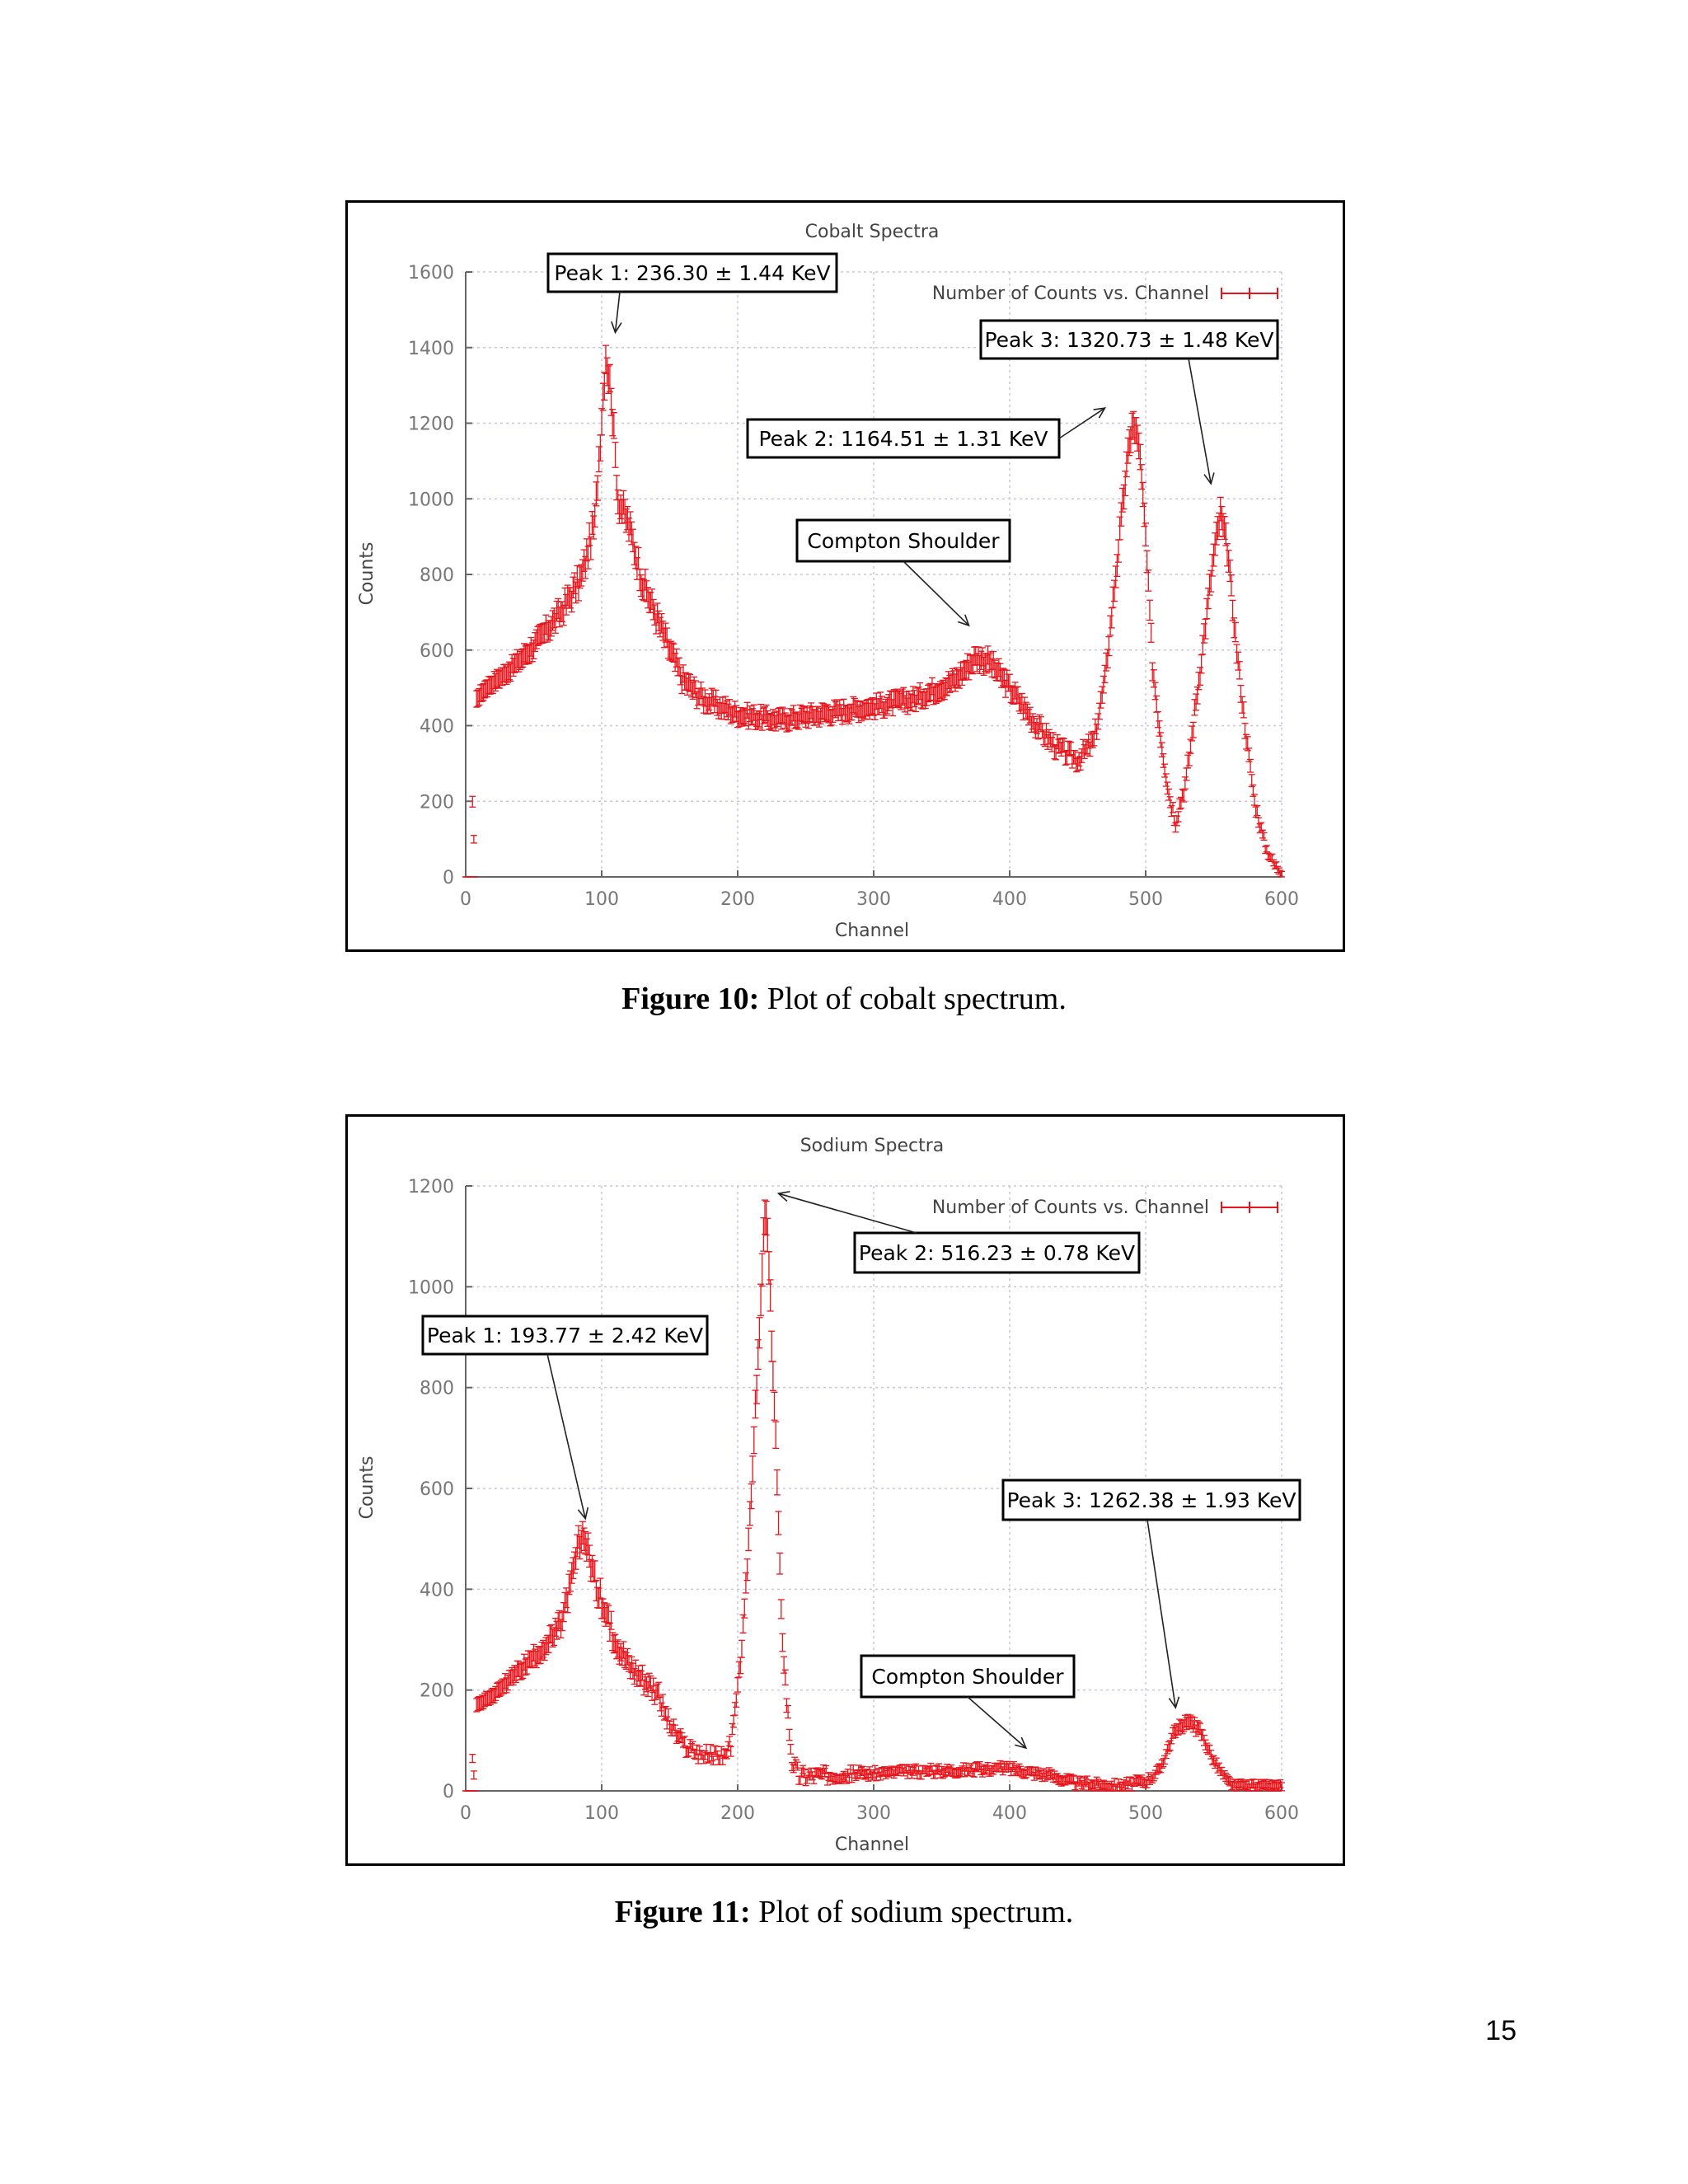  Describe the element at coordinates (1145, 899) in the screenshot. I see `x-tick-label: 500` at that location.